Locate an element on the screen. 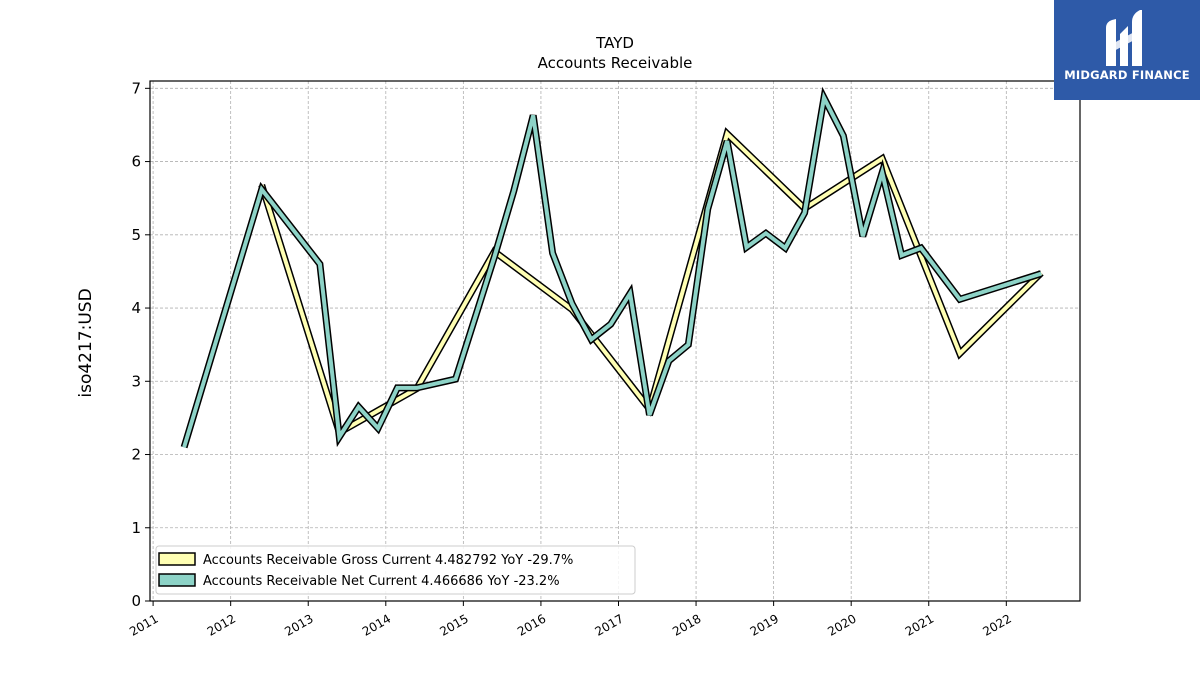 This screenshot has width=1200, height=675. y-tick-label: 1 is located at coordinates (136, 528).